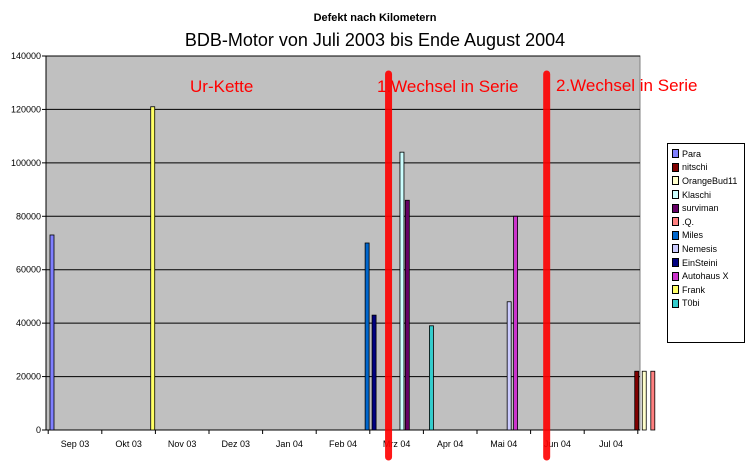 The height and width of the screenshot is (465, 750). What do you see at coordinates (708, 290) in the screenshot?
I see `legend-item: Frank` at bounding box center [708, 290].